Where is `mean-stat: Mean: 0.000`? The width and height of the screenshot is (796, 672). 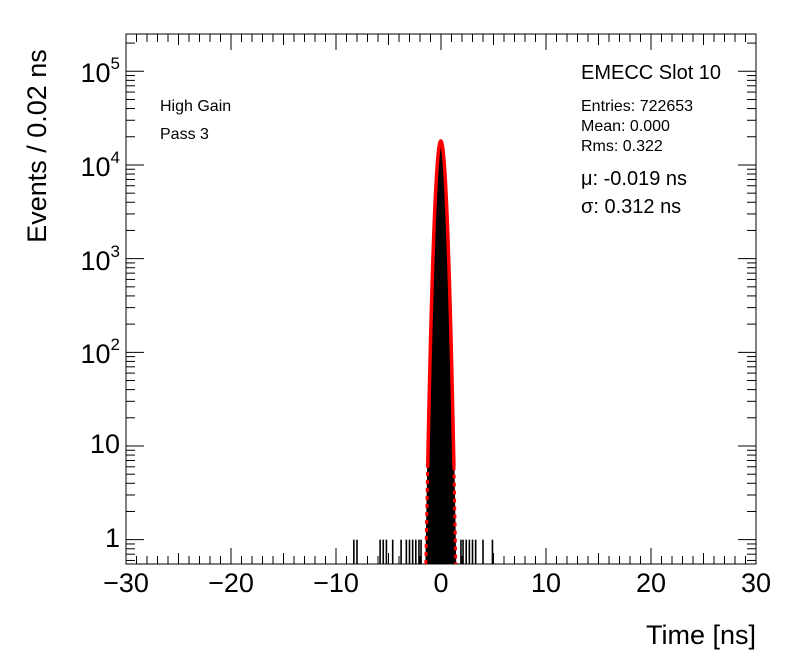 mean-stat: Mean: 0.000 is located at coordinates (625, 126).